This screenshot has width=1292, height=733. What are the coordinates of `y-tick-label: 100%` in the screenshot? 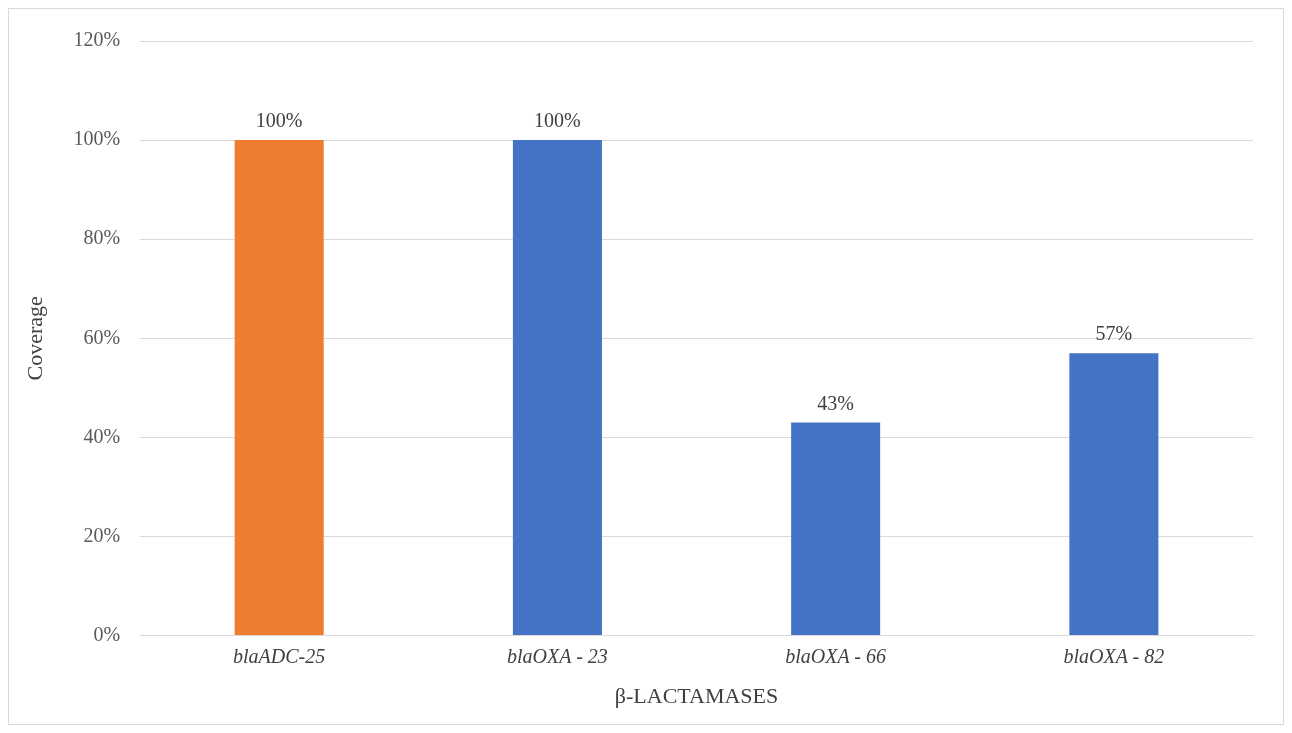 It's located at (97, 138).